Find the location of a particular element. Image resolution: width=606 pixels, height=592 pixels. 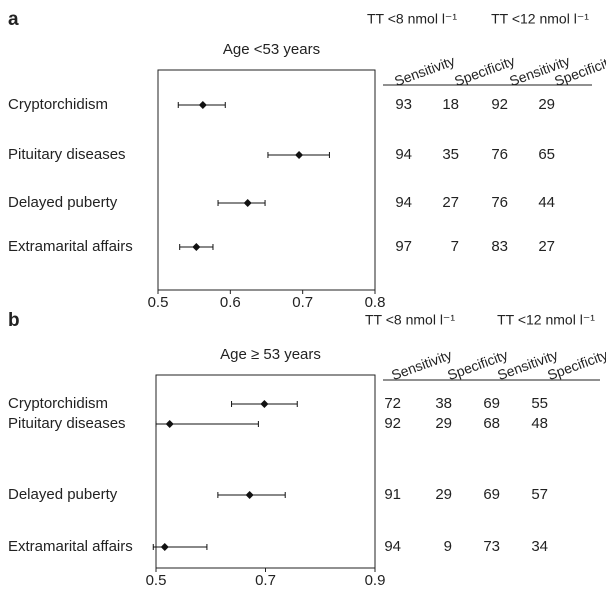

table-cell: 65 is located at coordinates (546, 154).